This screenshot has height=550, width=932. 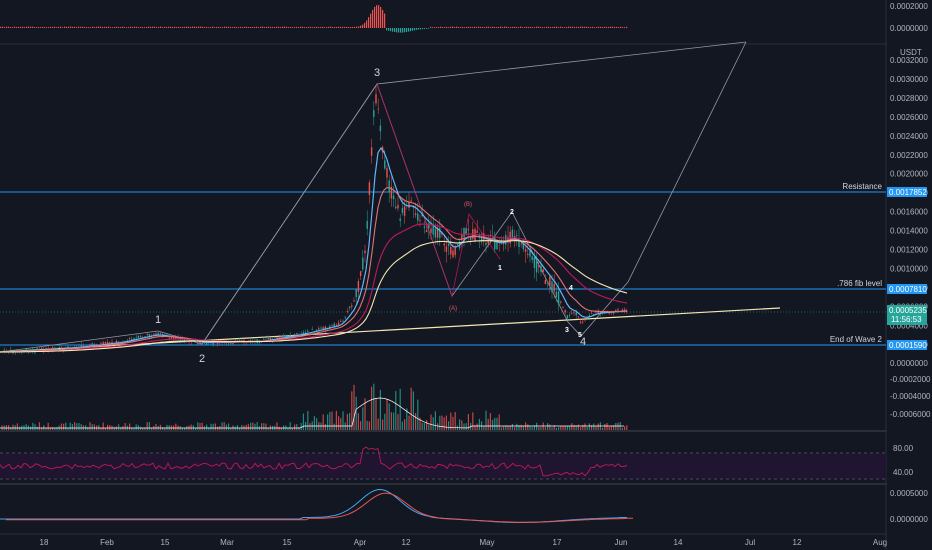 I want to click on price-tick: 0.0026000, so click(x=909, y=117).